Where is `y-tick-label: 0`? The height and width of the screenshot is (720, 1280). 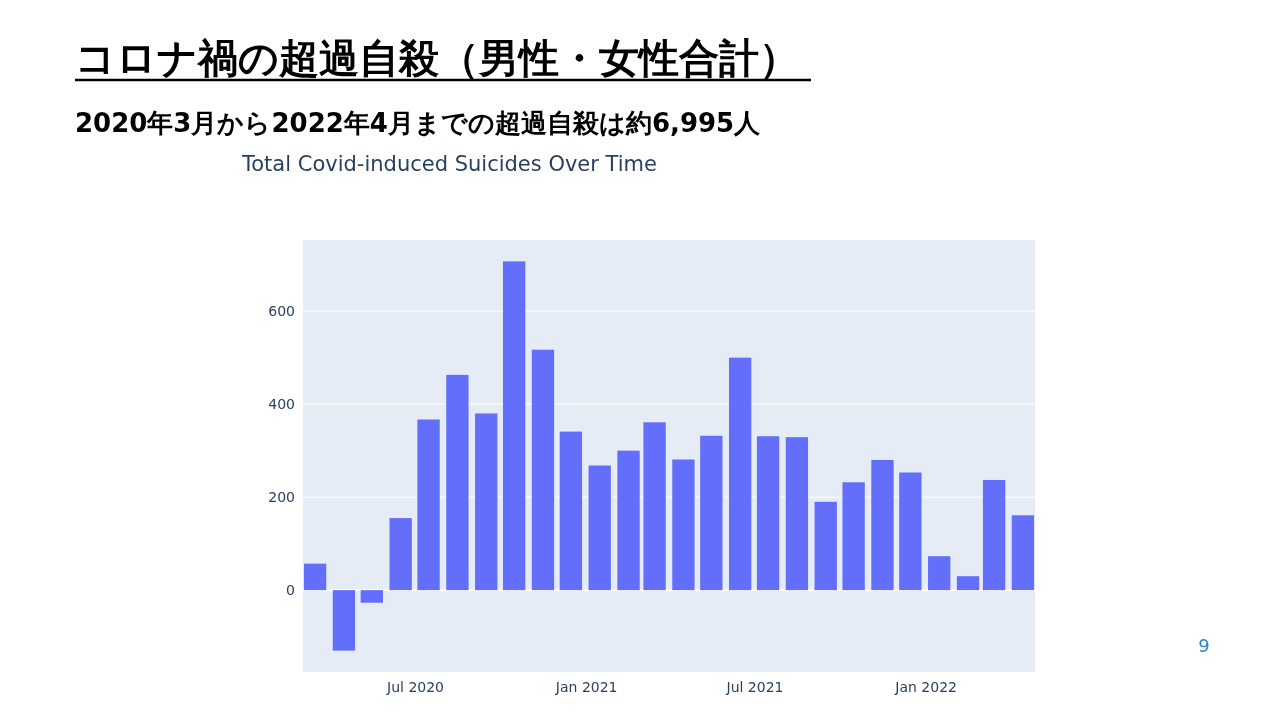 y-tick-label: 0 is located at coordinates (290, 590).